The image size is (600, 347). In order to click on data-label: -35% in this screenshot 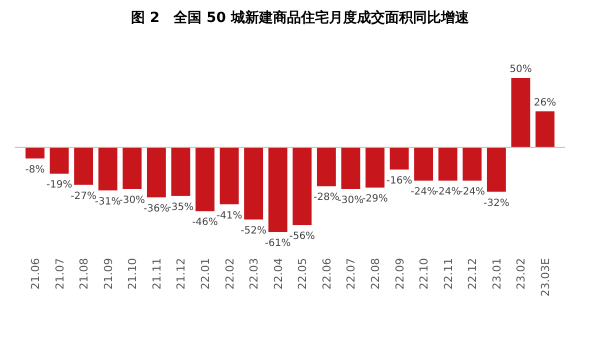, I will do `click(181, 207)`.